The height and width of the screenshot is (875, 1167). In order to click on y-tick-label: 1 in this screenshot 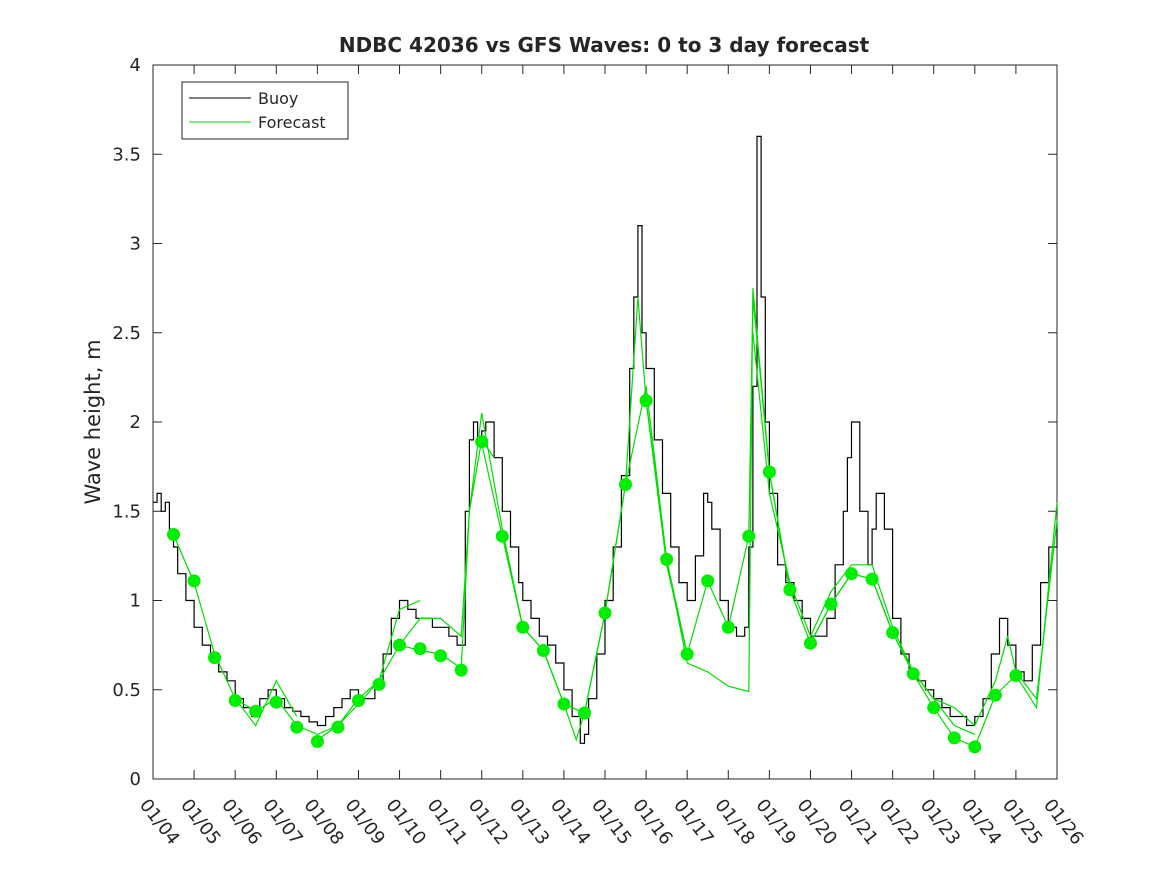, I will do `click(135, 601)`.